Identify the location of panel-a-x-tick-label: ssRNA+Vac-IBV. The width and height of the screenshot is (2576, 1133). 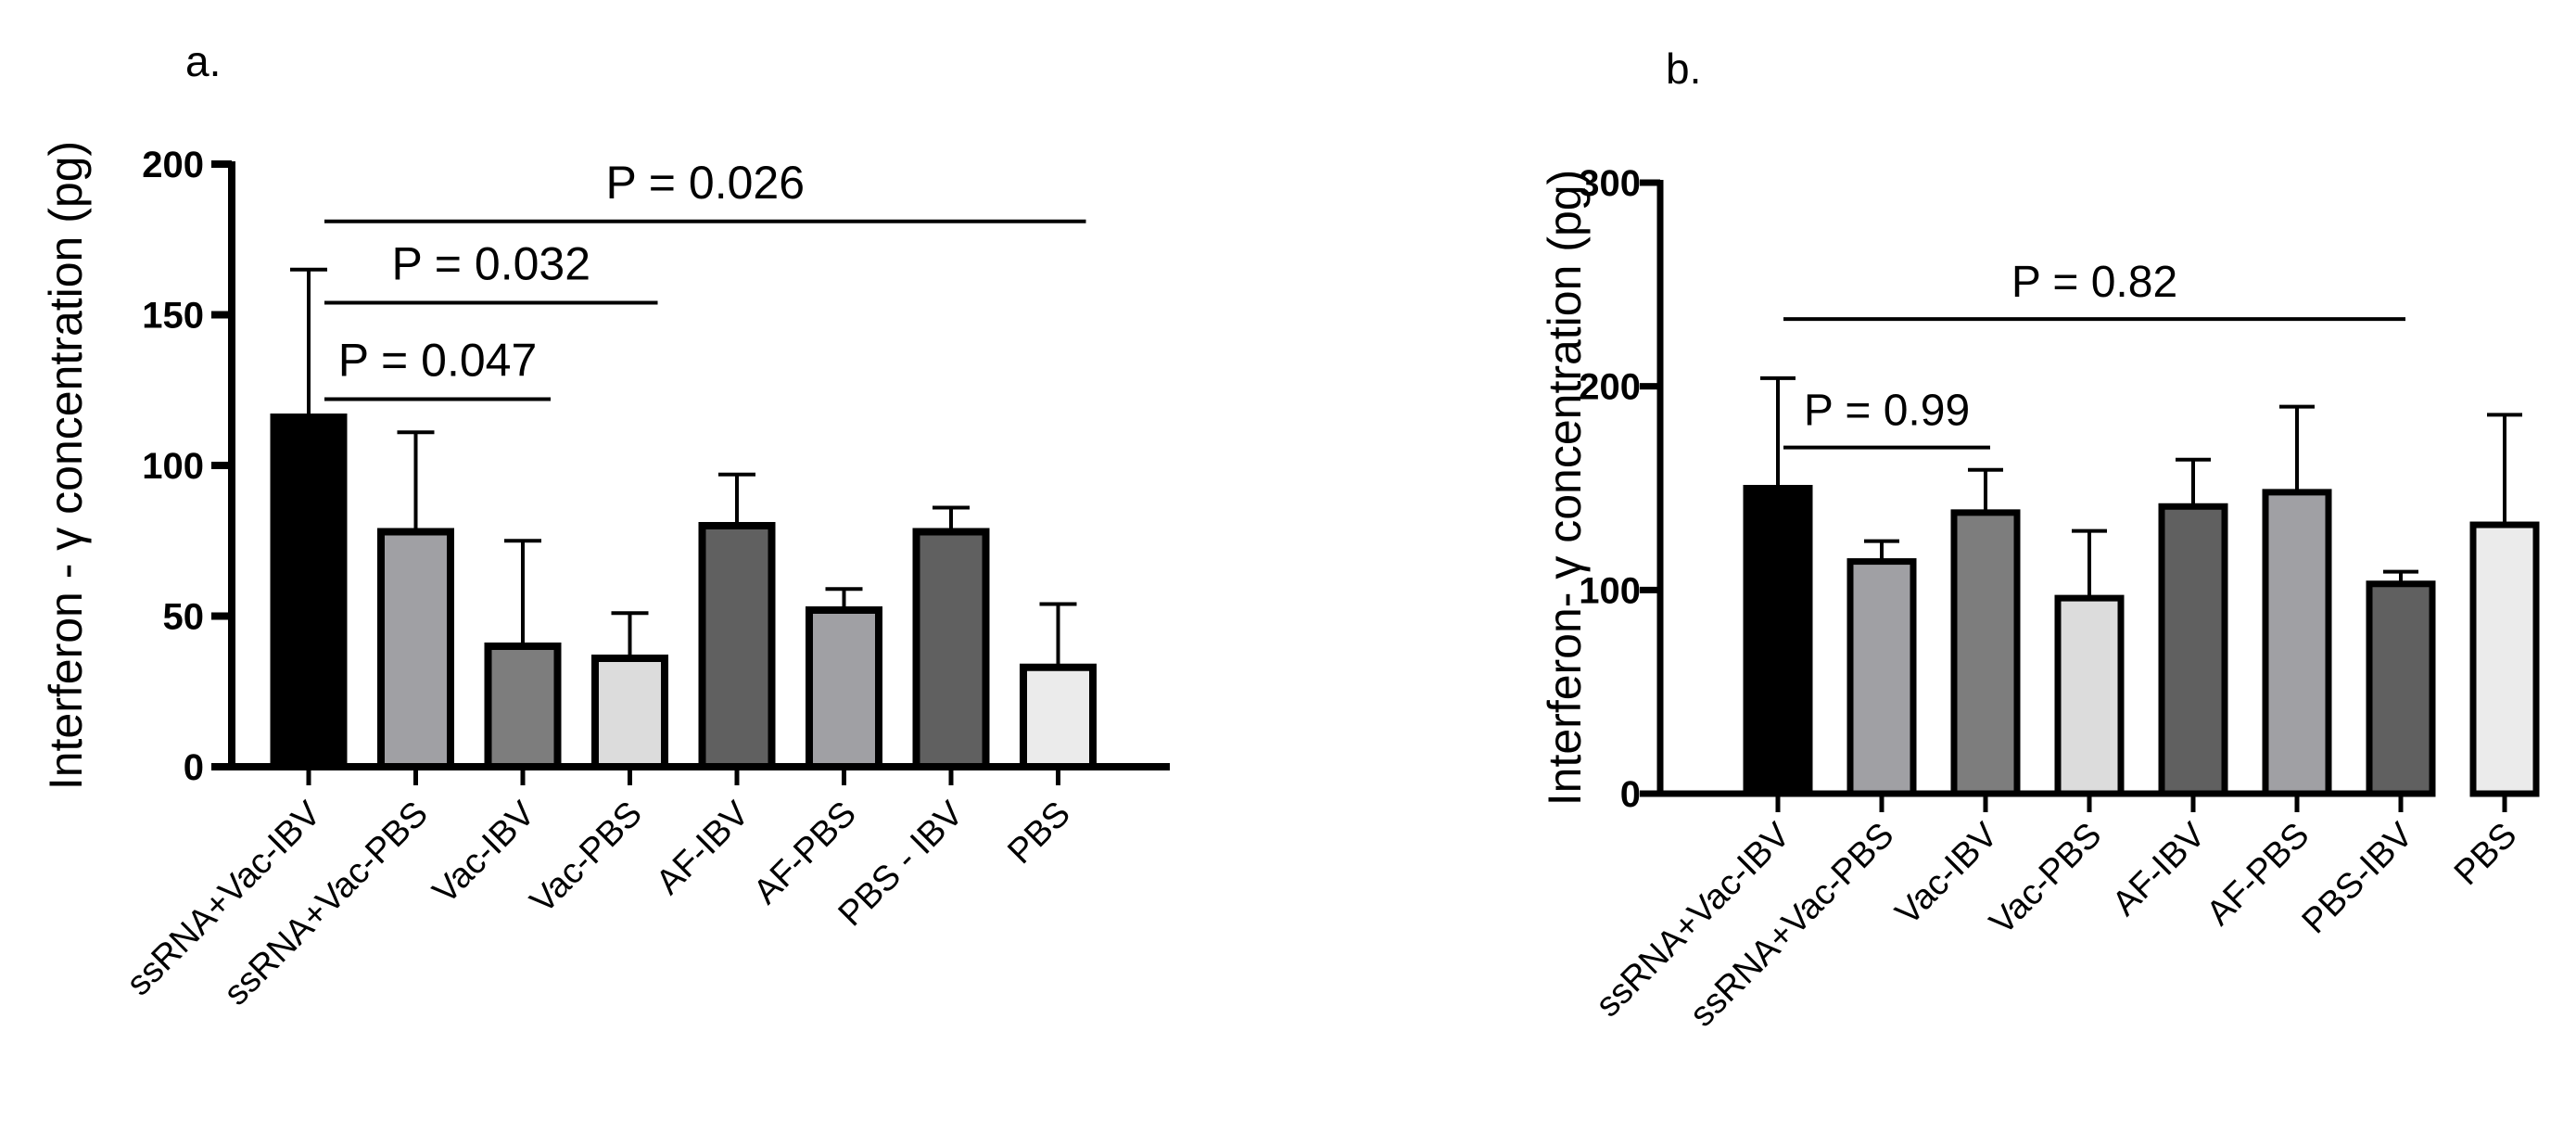
(224, 899).